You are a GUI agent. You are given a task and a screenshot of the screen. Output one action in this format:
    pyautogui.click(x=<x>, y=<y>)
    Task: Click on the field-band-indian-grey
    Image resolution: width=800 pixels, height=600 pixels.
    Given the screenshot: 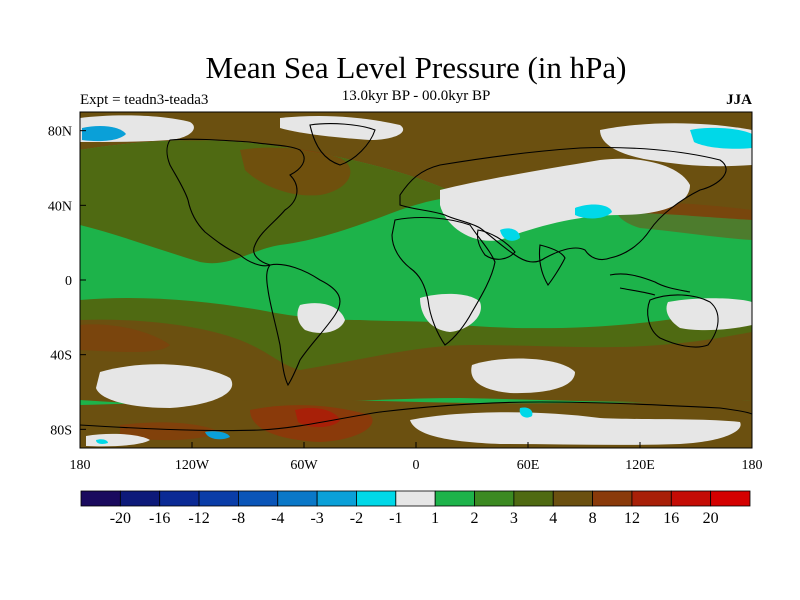 What is the action you would take?
    pyautogui.click(x=523, y=376)
    